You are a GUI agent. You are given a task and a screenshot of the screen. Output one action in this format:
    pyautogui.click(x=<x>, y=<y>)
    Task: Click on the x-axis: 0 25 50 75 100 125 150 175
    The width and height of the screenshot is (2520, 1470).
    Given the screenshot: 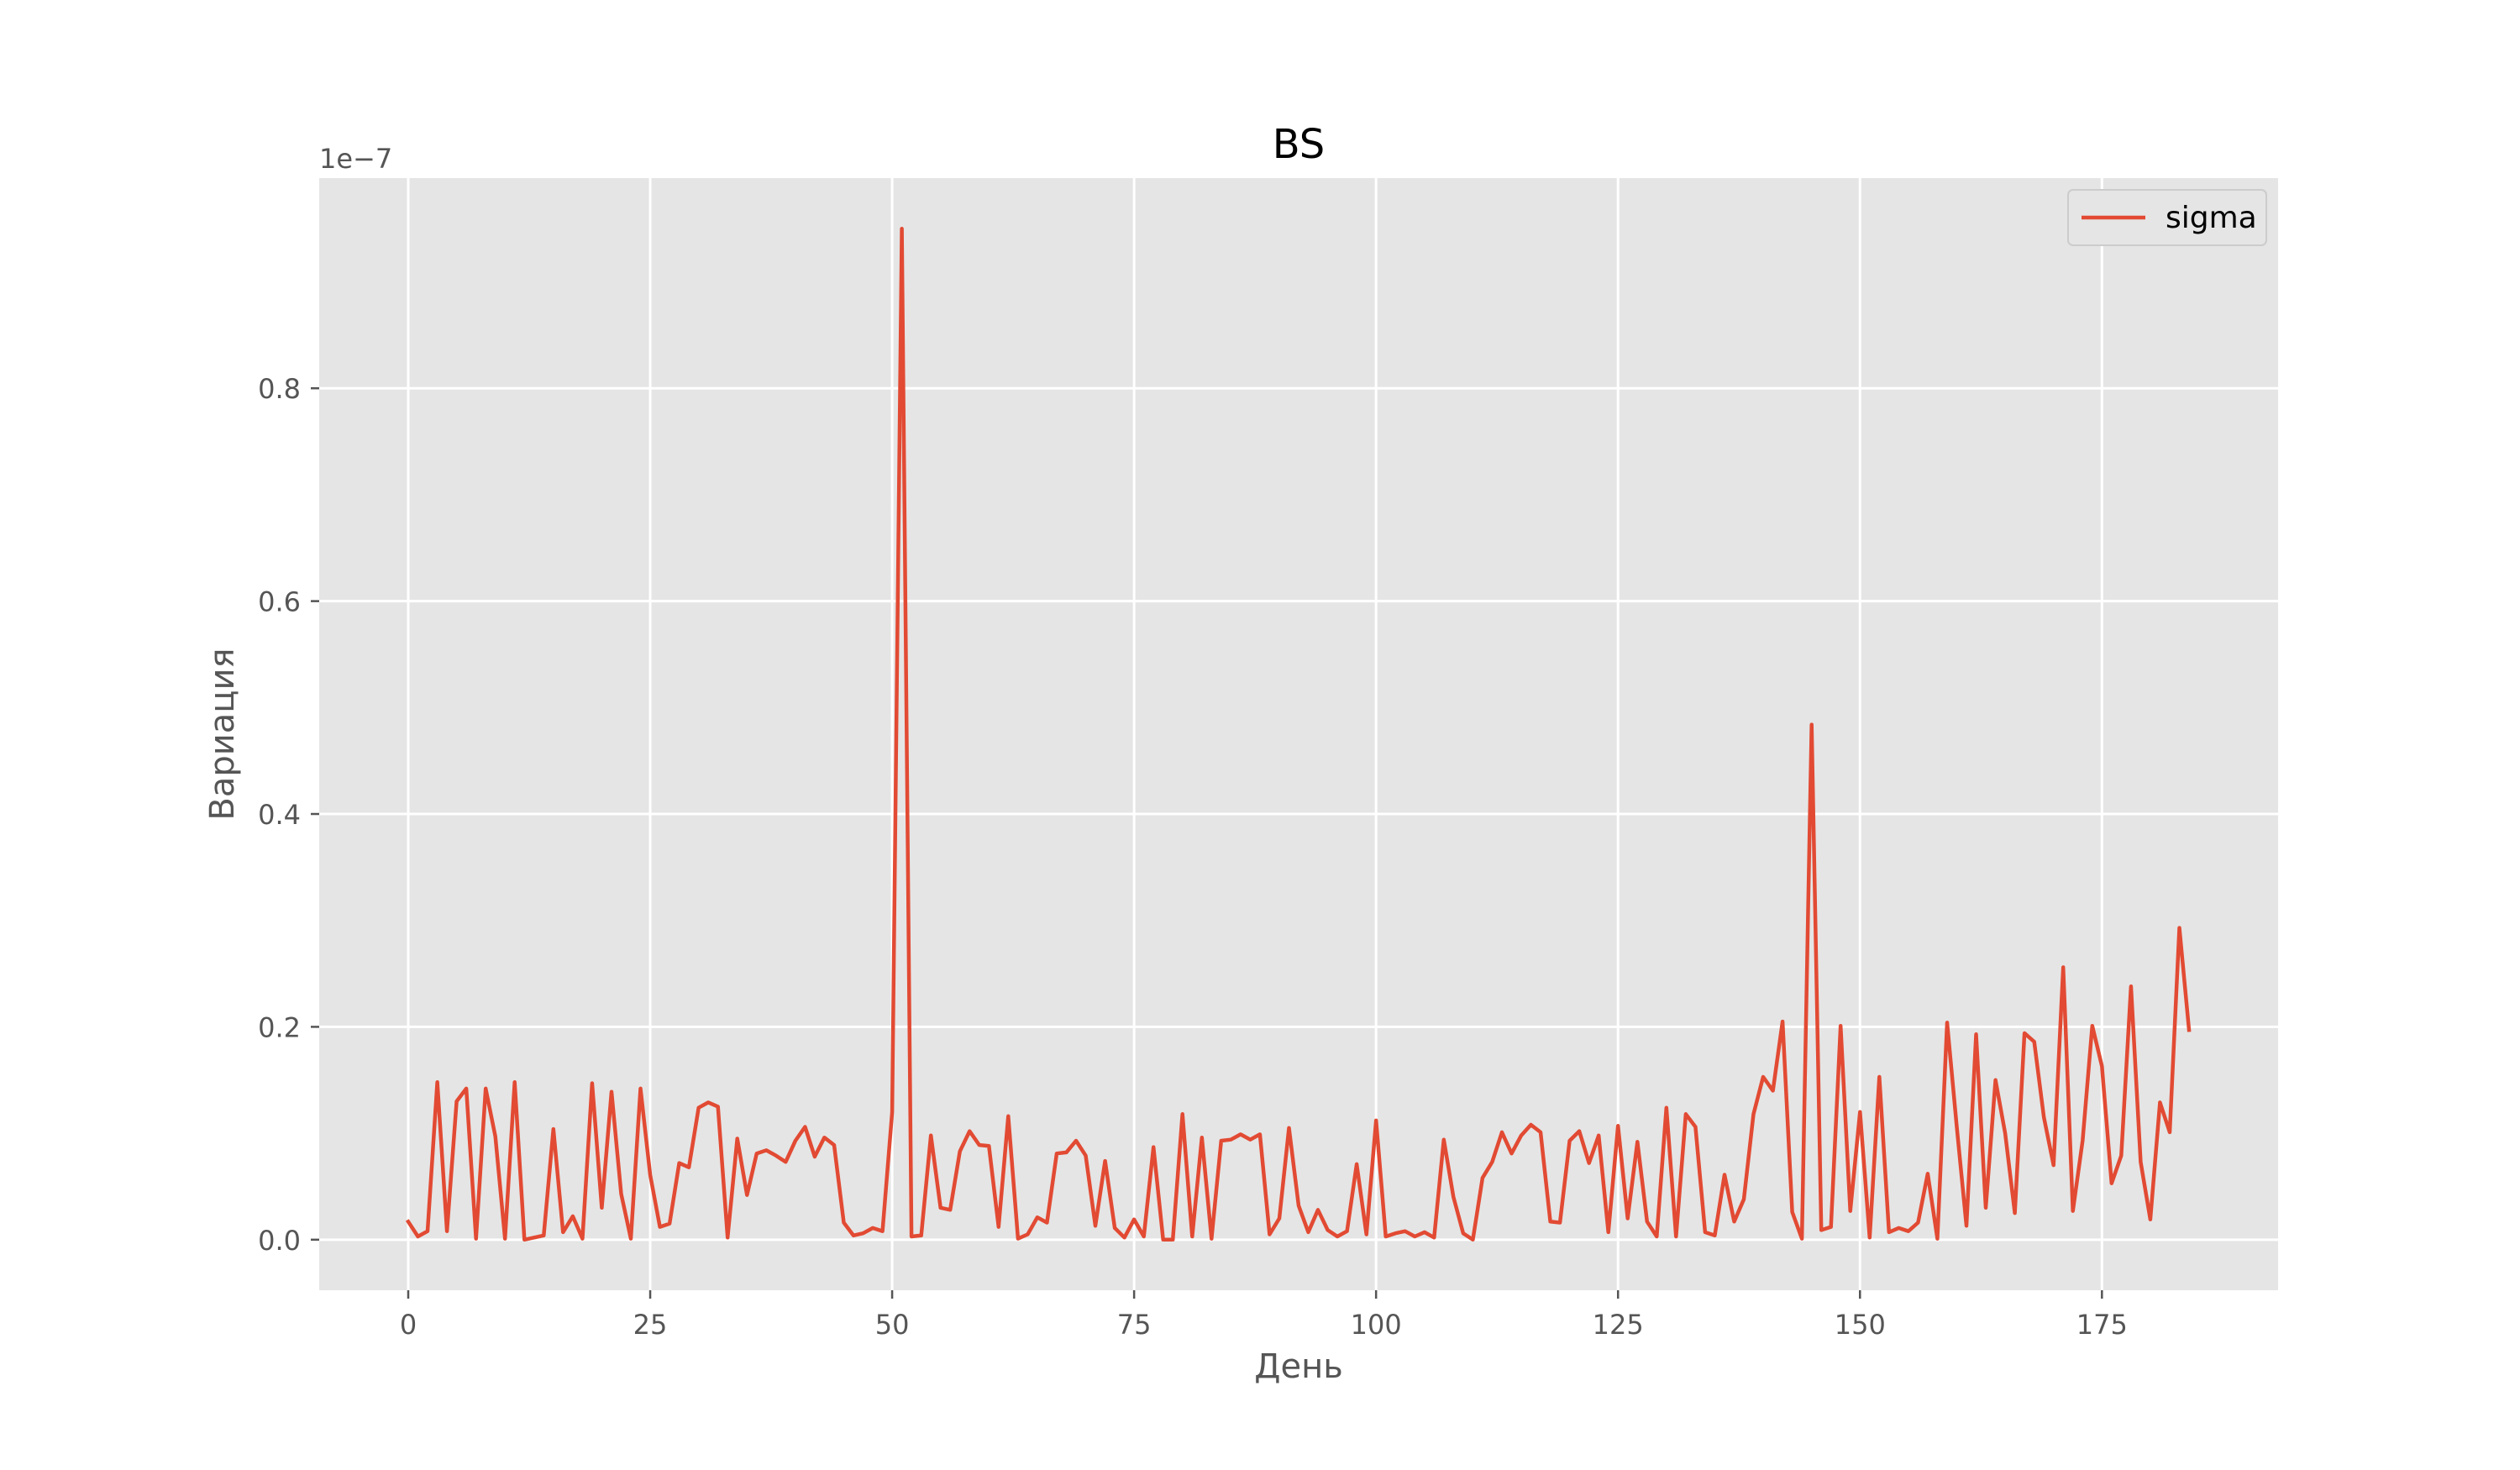 What is the action you would take?
    pyautogui.click(x=1264, y=1315)
    